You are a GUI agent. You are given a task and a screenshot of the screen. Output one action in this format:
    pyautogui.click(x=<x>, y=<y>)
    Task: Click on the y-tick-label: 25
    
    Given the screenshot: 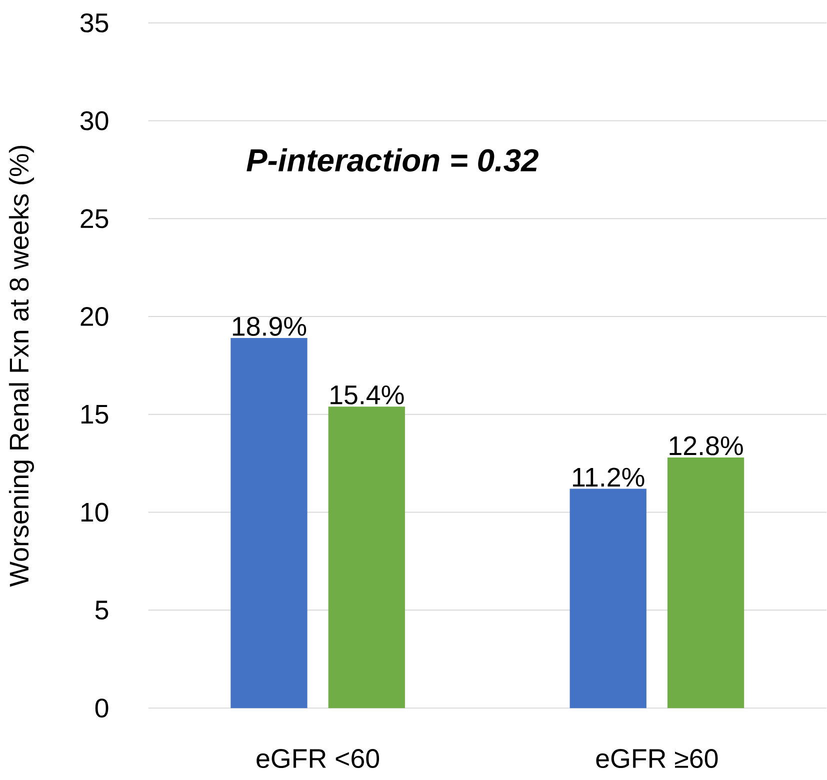 What is the action you would take?
    pyautogui.click(x=94, y=218)
    